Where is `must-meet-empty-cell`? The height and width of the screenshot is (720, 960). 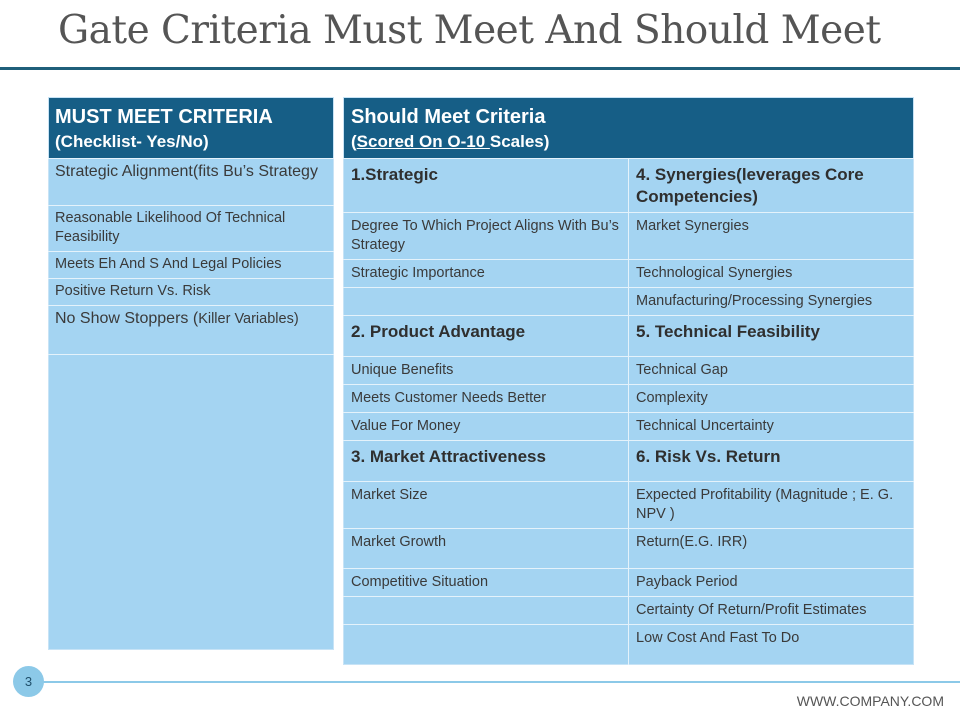
must-meet-empty-cell is located at coordinates (191, 502).